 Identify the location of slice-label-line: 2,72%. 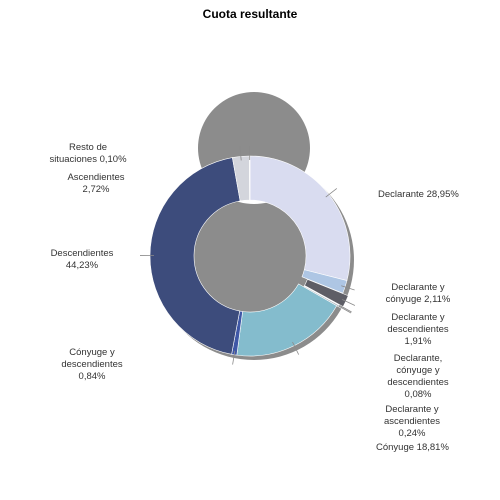
(96, 189).